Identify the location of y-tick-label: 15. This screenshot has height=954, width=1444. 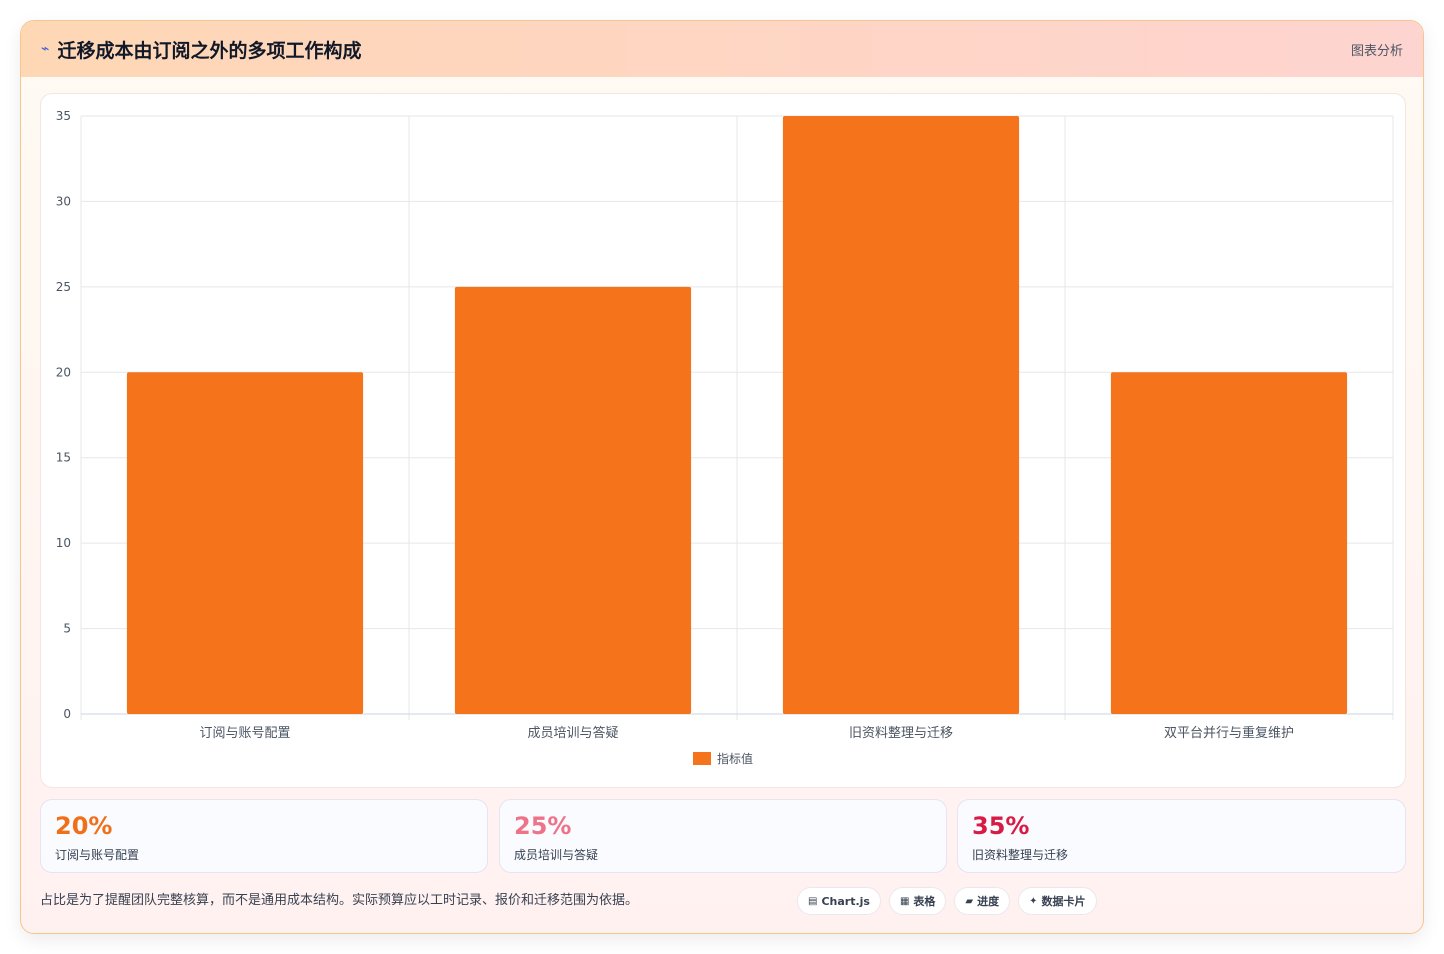
(63, 458).